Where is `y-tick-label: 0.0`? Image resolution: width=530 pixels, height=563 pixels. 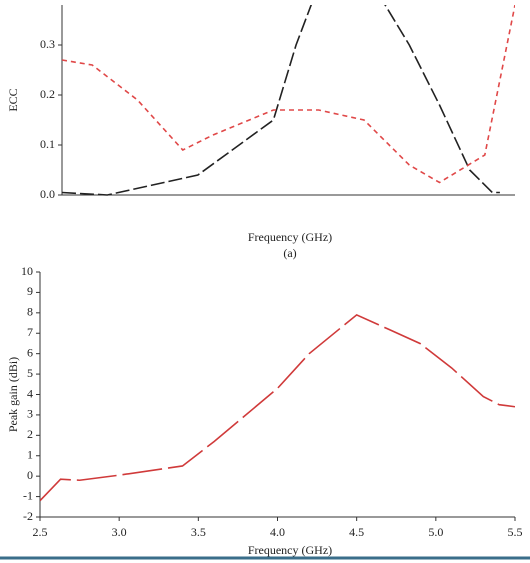 y-tick-label: 0.0 is located at coordinates (47, 194).